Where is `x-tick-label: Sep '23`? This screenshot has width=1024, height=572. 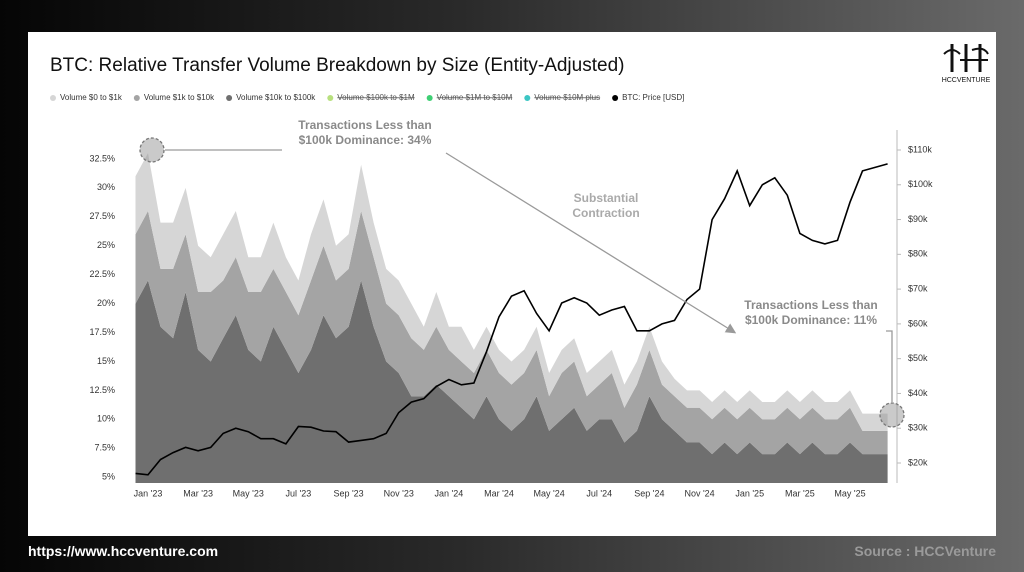 x-tick-label: Sep '23 is located at coordinates (348, 493).